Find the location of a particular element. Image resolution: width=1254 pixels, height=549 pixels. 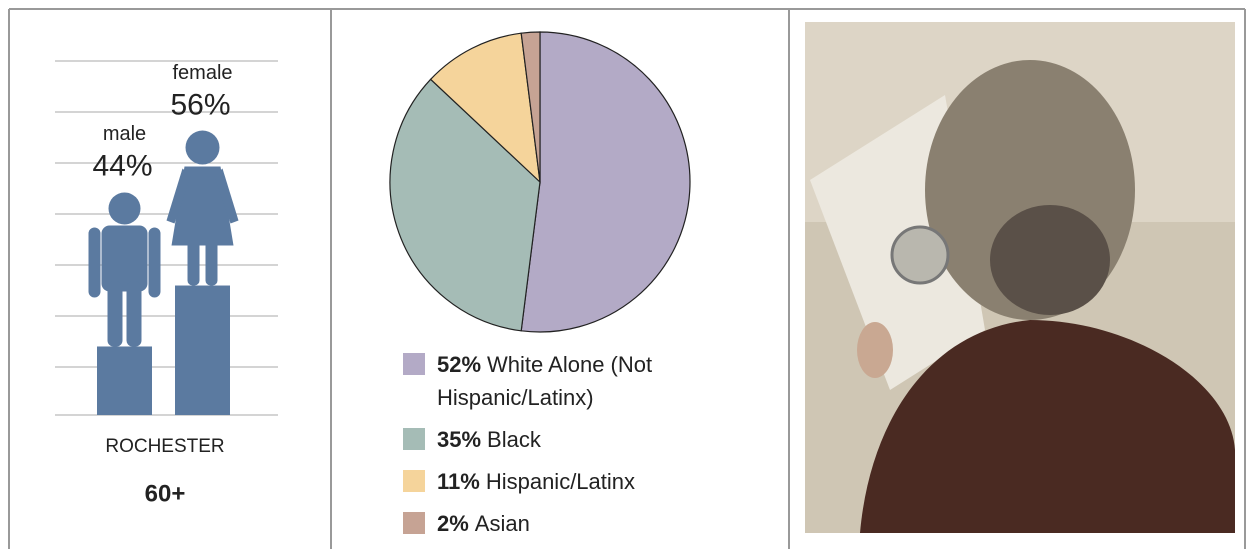

legend-value: 2% is located at coordinates (453, 523).